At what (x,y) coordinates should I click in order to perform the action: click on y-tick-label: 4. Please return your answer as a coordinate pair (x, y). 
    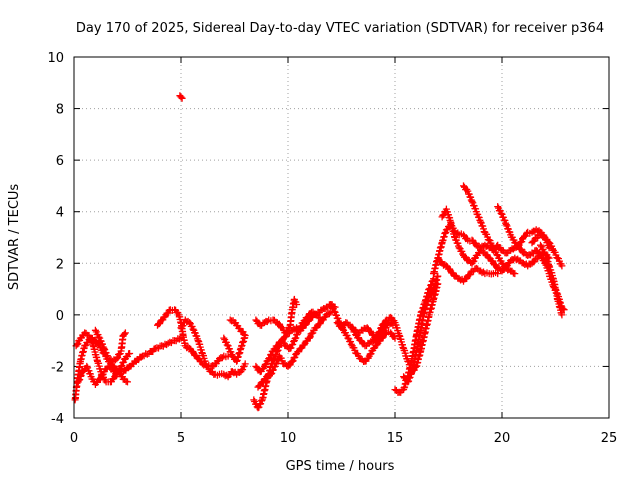
    Looking at the image, I should click on (60, 213).